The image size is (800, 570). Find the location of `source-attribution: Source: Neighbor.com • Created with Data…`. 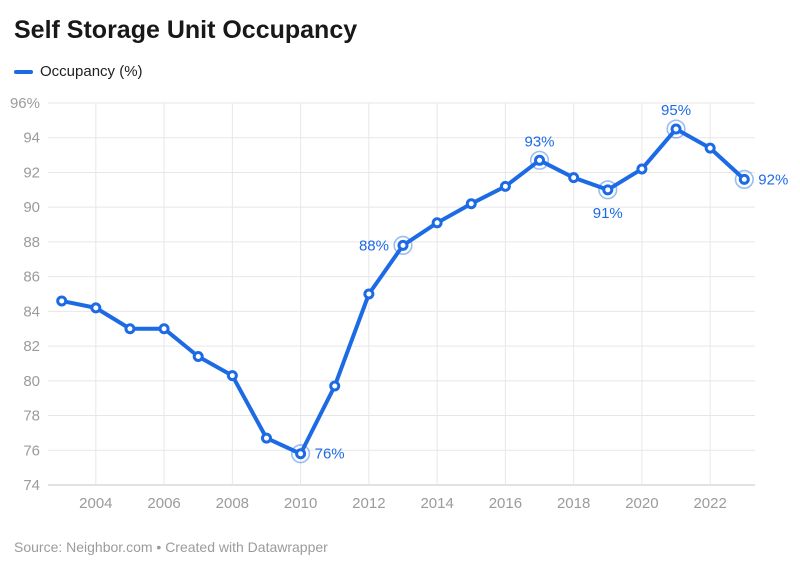

source-attribution: Source: Neighbor.com • Created with Data… is located at coordinates (171, 547).